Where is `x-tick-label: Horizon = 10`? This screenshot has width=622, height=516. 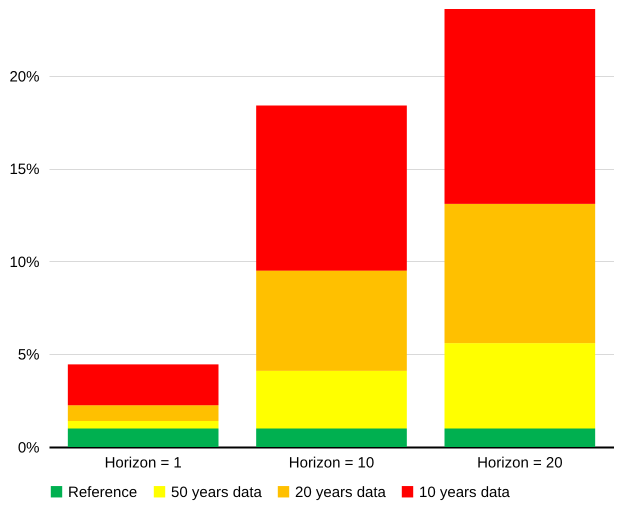 x-tick-label: Horizon = 10 is located at coordinates (331, 463).